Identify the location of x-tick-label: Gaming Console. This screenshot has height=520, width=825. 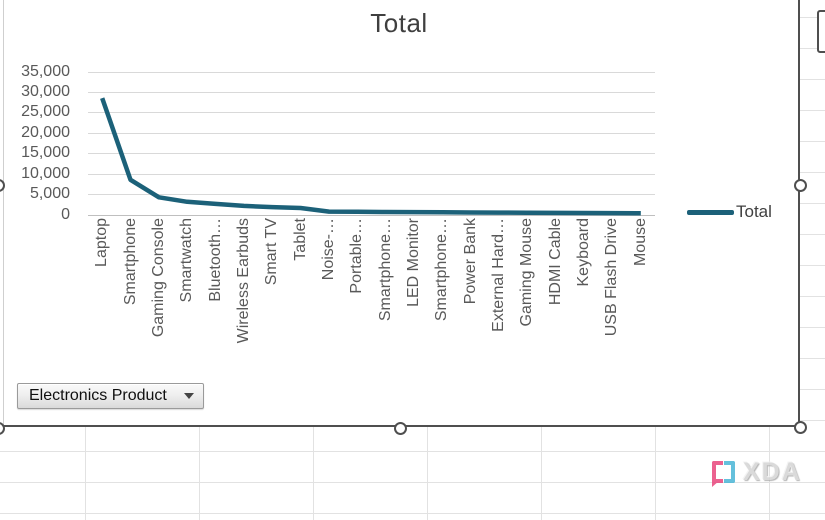
(158, 278).